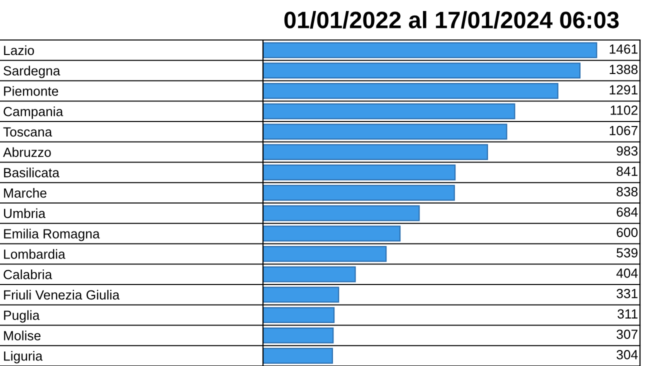 This screenshot has height=366, width=650. What do you see at coordinates (34, 112) in the screenshot?
I see `y-tick-label: Campania` at bounding box center [34, 112].